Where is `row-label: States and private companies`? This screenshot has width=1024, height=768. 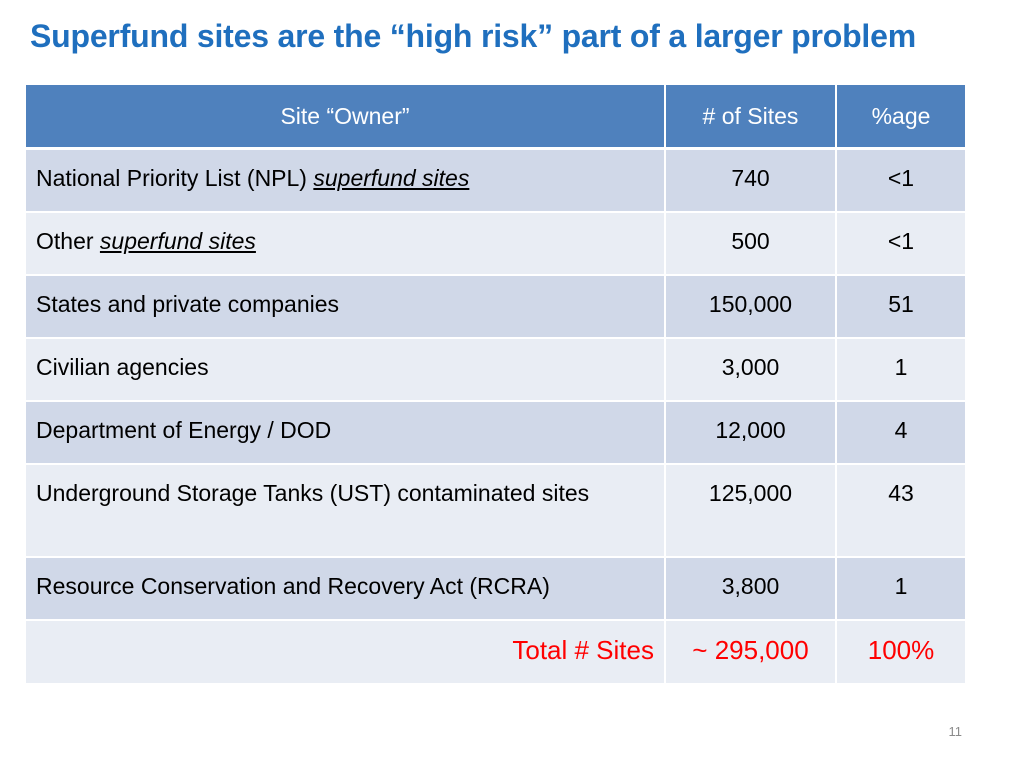 row-label: States and private companies is located at coordinates (346, 307).